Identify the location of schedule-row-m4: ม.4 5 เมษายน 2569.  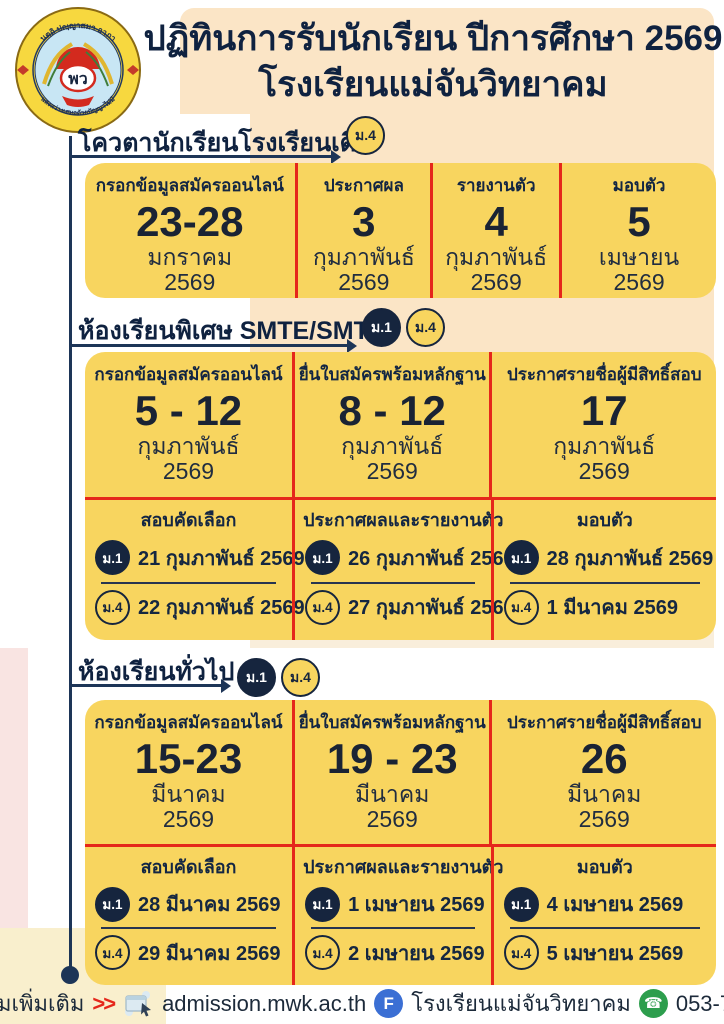
(605, 952).